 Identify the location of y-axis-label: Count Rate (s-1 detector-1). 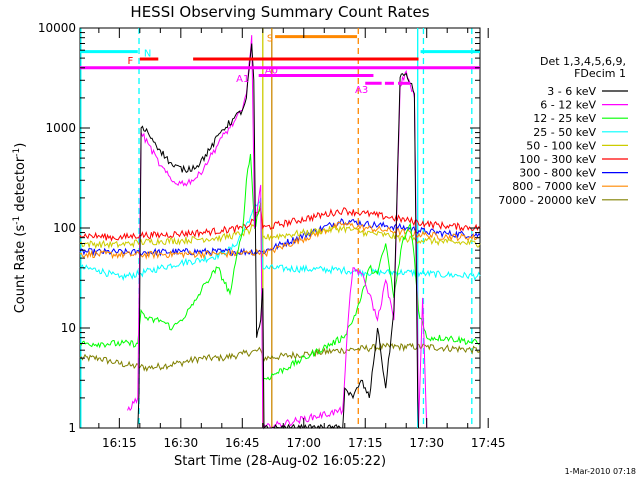
(20, 228).